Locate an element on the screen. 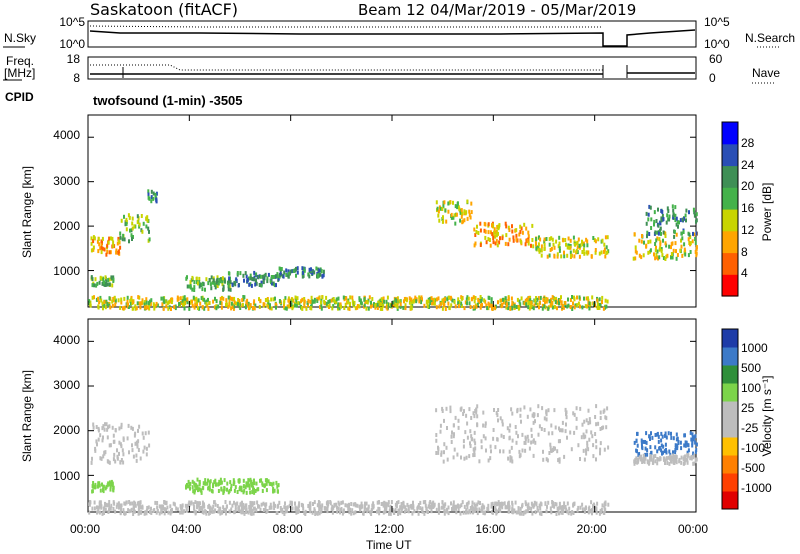 This screenshot has width=800, height=554. x-axis-label: Time UT is located at coordinates (389, 545).